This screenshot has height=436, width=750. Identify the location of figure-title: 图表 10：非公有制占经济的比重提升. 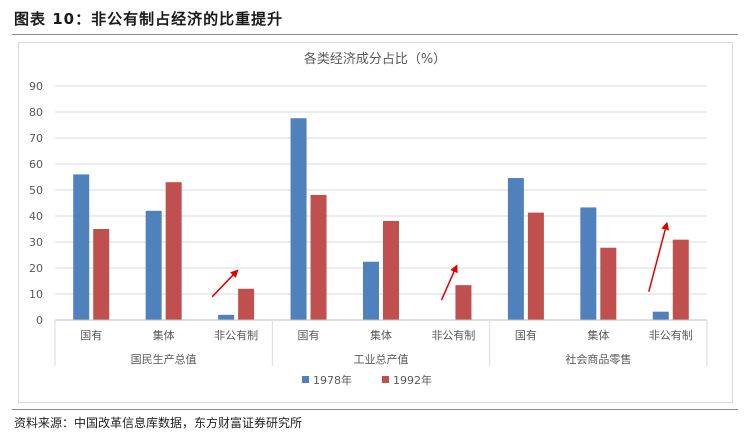
(149, 19).